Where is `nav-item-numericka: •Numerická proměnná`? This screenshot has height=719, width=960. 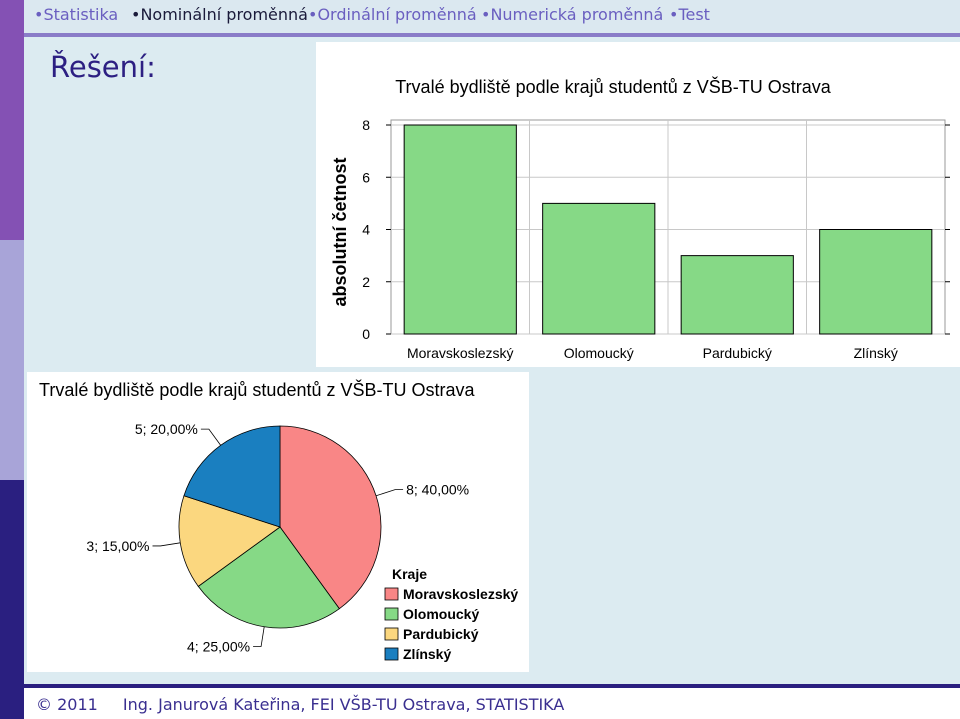
nav-item-numericka: •Numerická proměnná is located at coordinates (572, 14).